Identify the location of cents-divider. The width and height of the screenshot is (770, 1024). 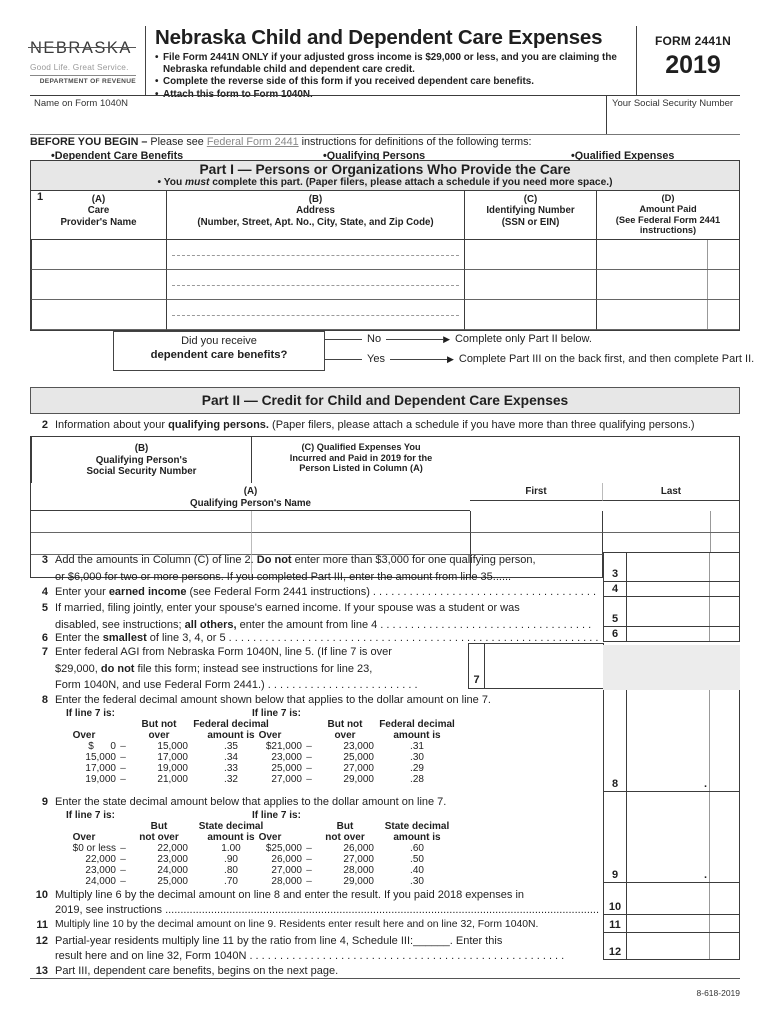
(709, 611).